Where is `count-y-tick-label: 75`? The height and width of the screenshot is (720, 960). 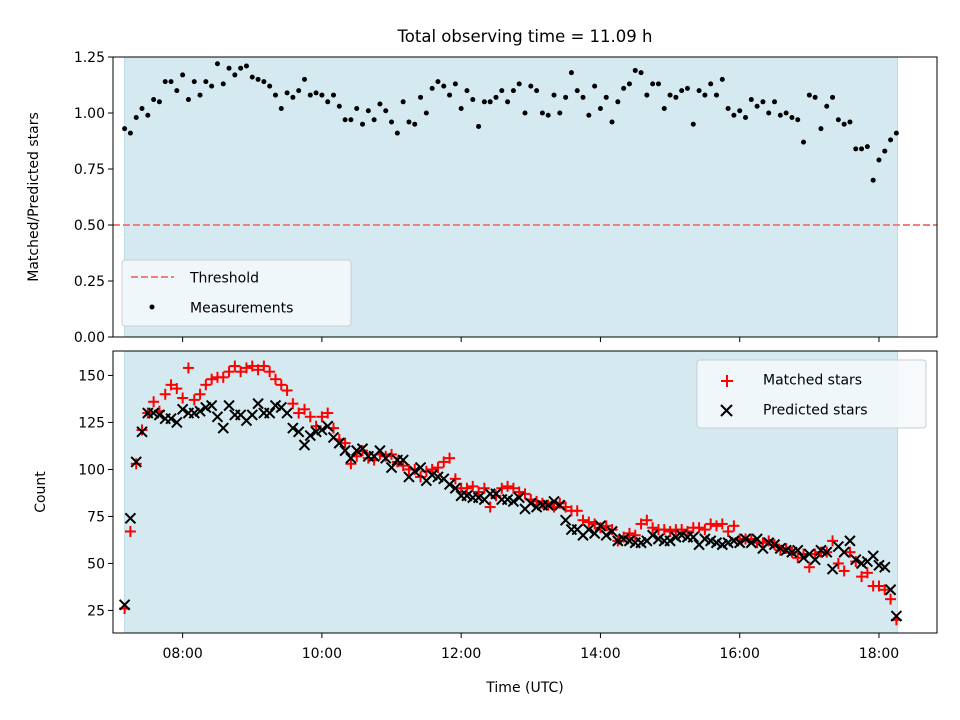 count-y-tick-label: 75 is located at coordinates (96, 517).